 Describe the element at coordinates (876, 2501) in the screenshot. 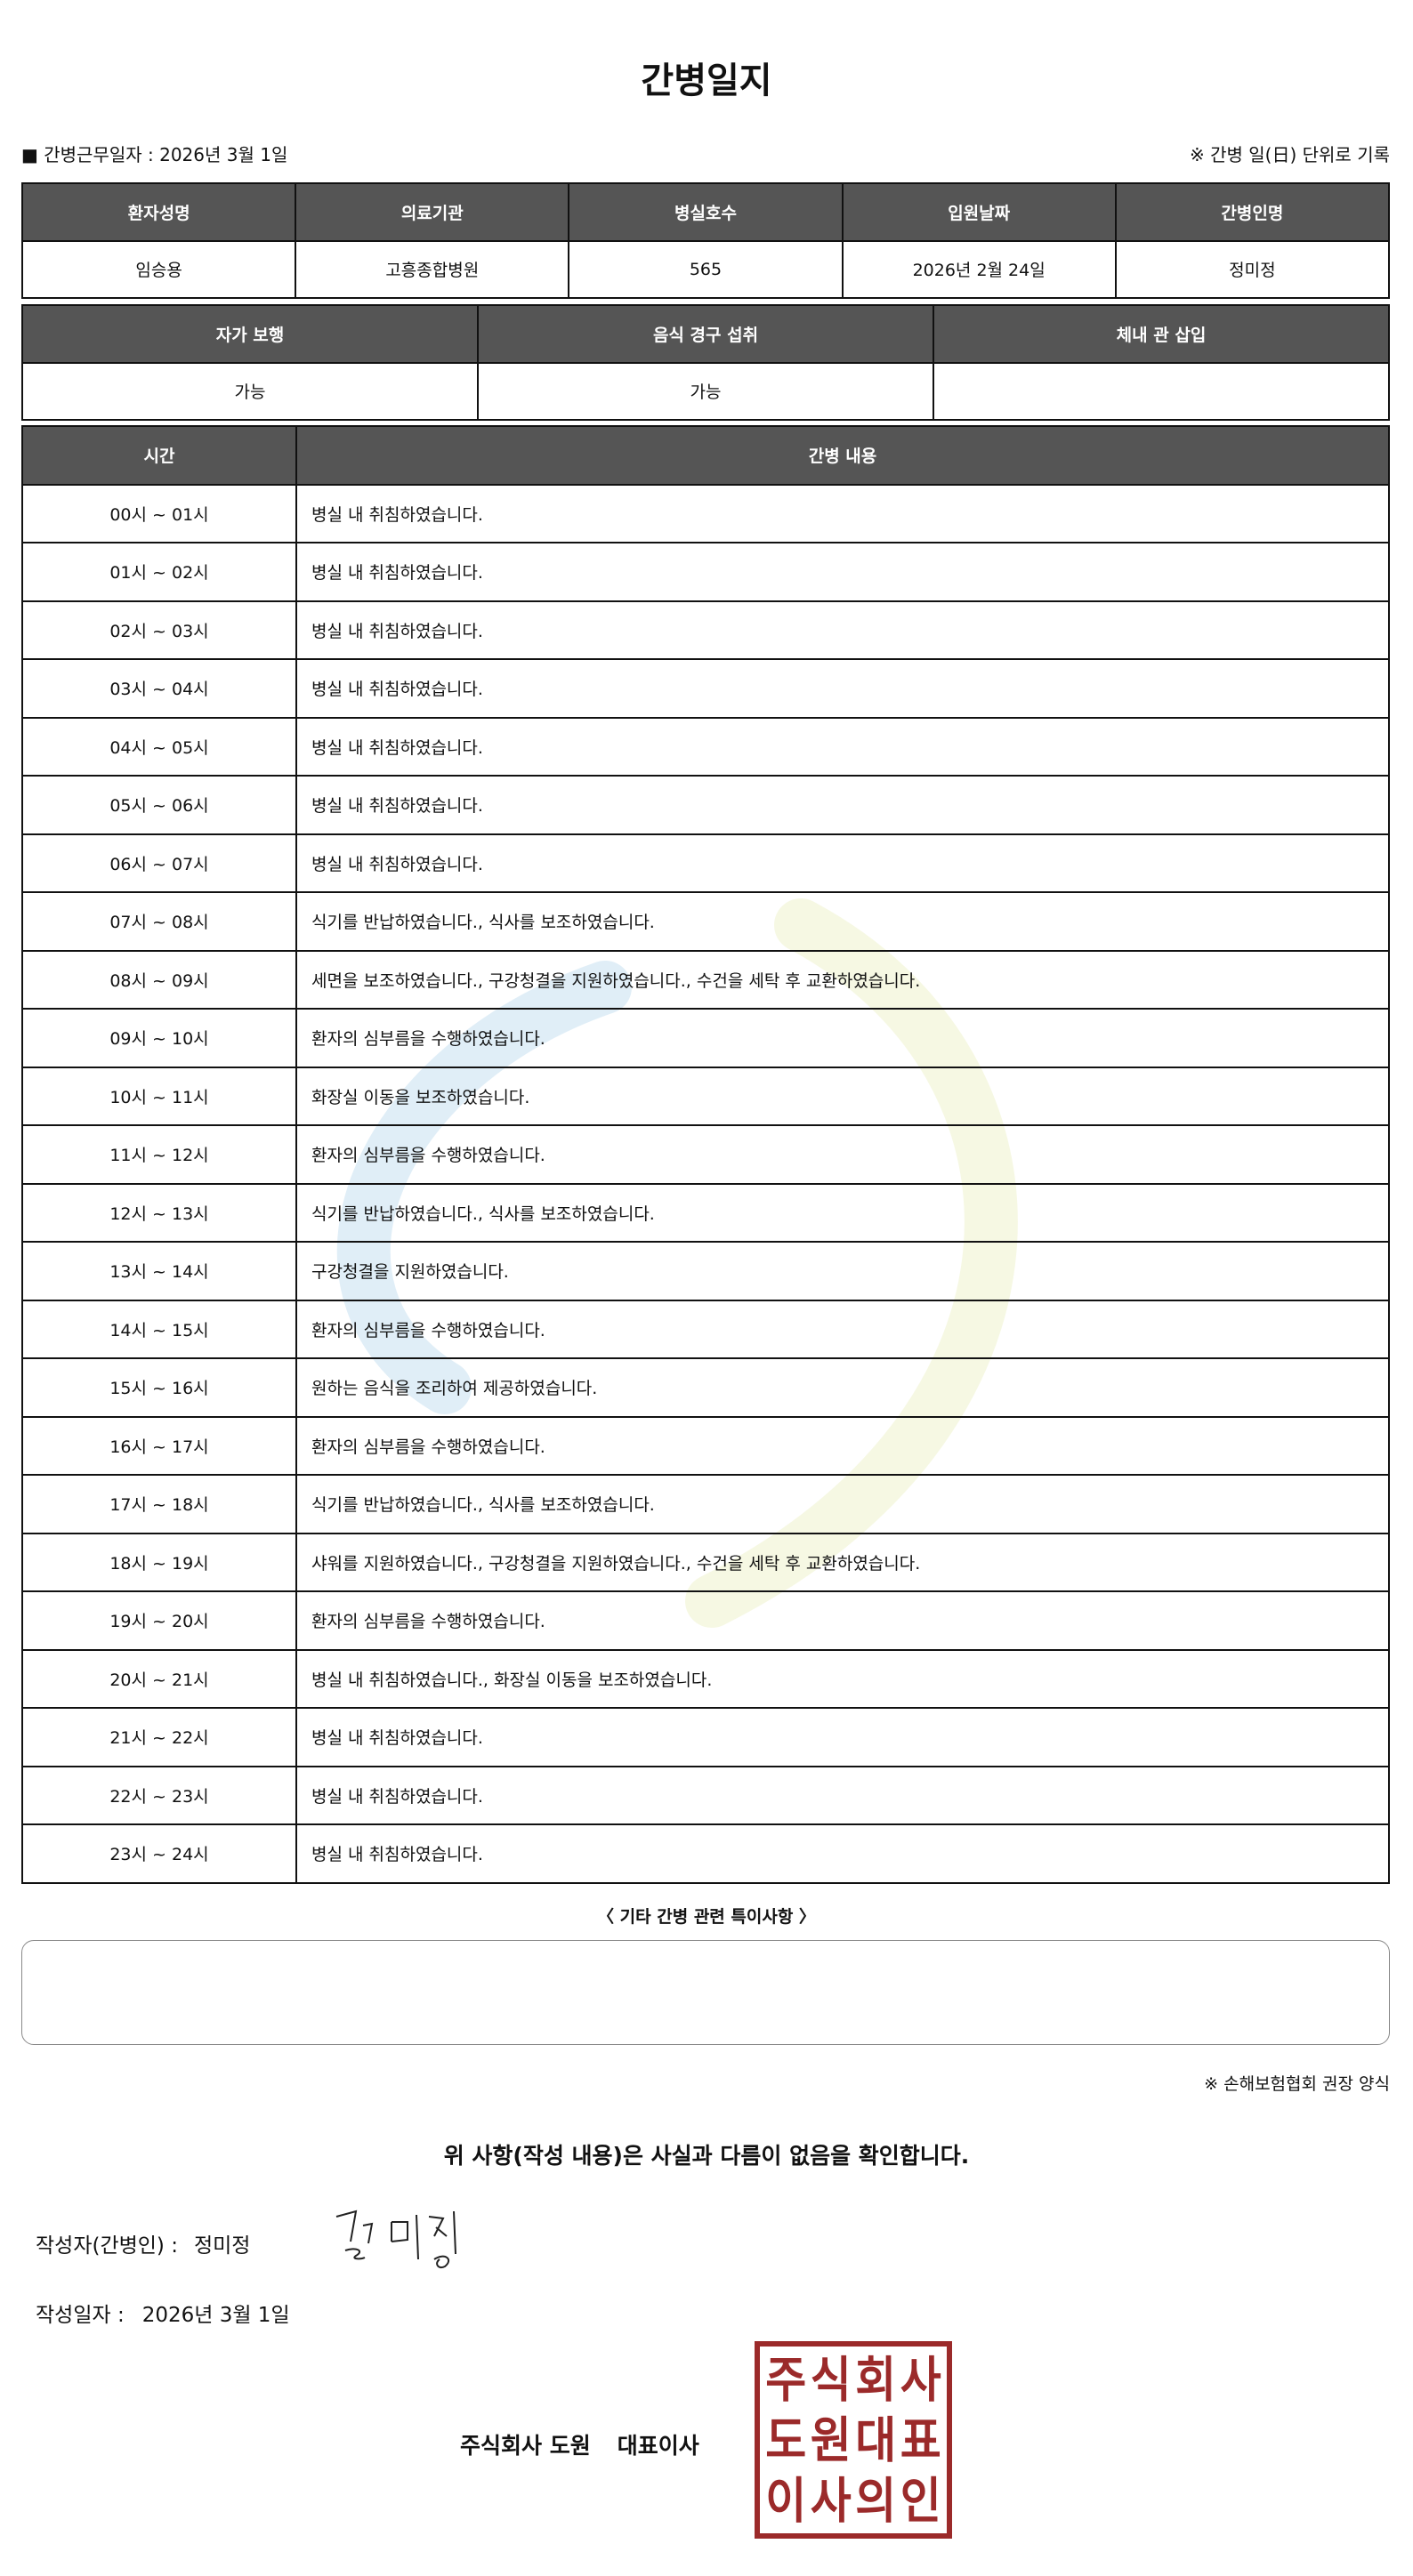

I see `stamp-glyph: 의` at that location.